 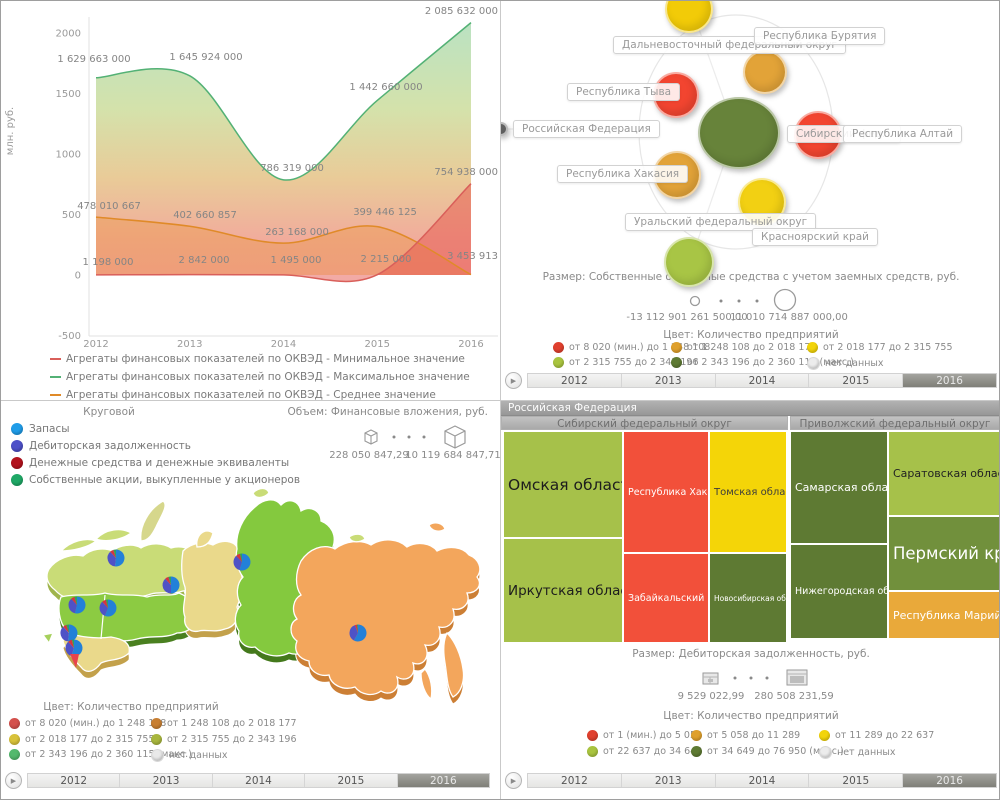 I want to click on map-region-sakhalin, so click(x=426, y=684).